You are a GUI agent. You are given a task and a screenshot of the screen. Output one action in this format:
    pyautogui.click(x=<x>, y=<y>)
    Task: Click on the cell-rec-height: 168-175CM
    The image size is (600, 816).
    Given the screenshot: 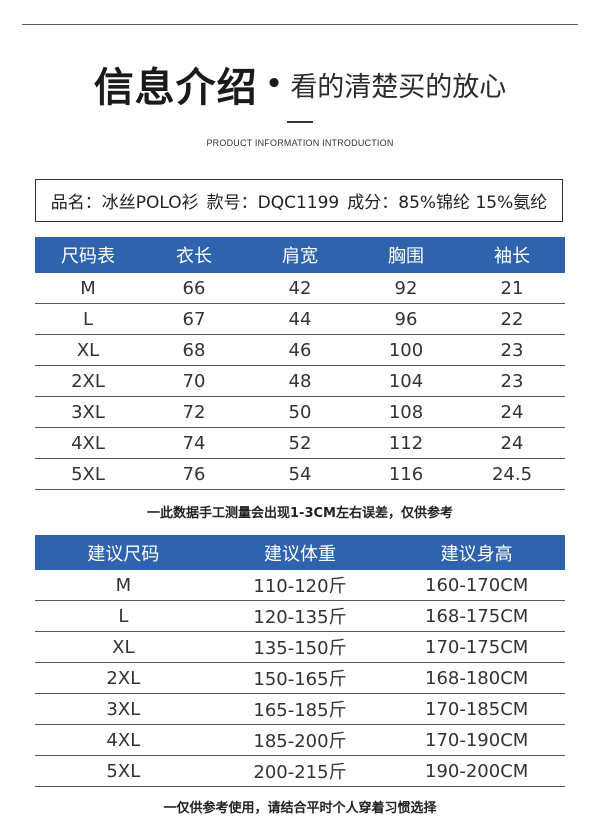 What is the action you would take?
    pyautogui.click(x=476, y=616)
    